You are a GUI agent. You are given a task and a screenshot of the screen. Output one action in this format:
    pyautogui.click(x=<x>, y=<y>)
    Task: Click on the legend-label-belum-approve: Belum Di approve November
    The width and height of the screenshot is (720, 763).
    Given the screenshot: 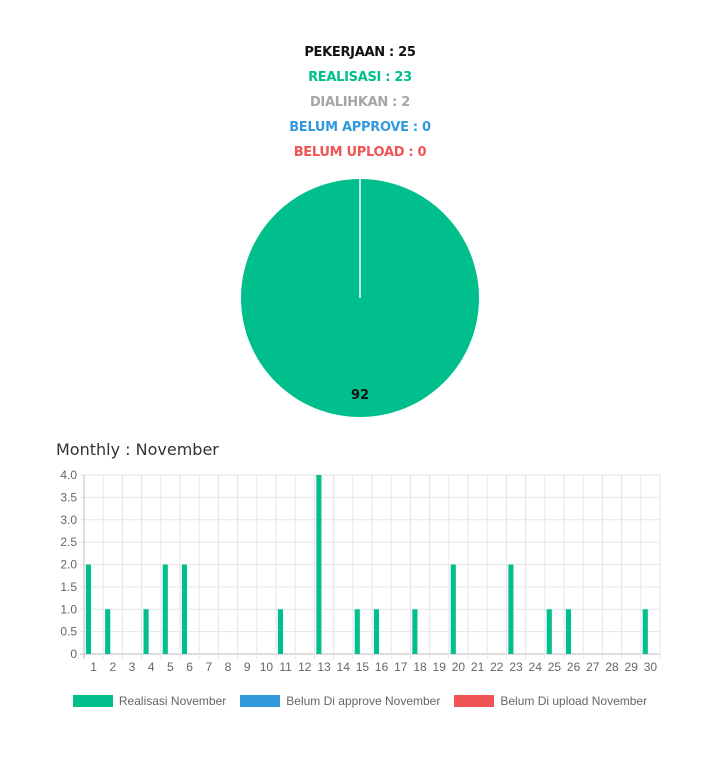 What is the action you would take?
    pyautogui.click(x=363, y=701)
    